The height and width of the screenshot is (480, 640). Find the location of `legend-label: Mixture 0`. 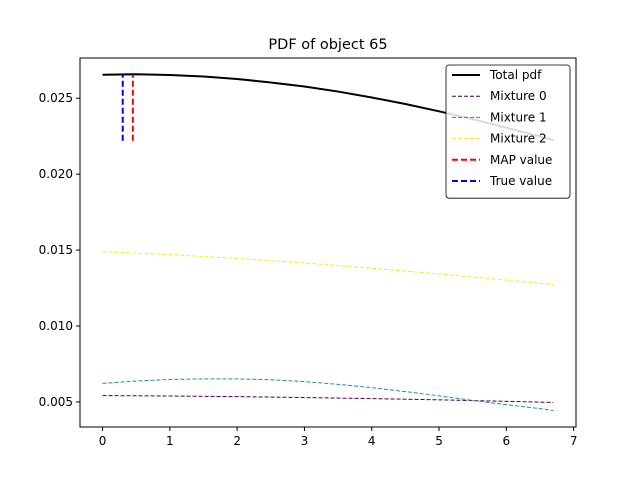

legend-label: Mixture 0 is located at coordinates (518, 96).